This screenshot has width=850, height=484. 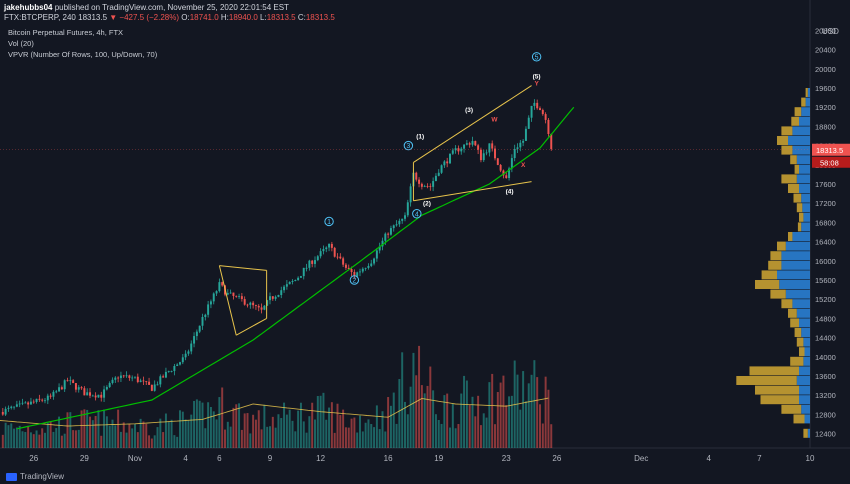 What do you see at coordinates (472, 124) in the screenshot?
I see `channel-line` at bounding box center [472, 124].